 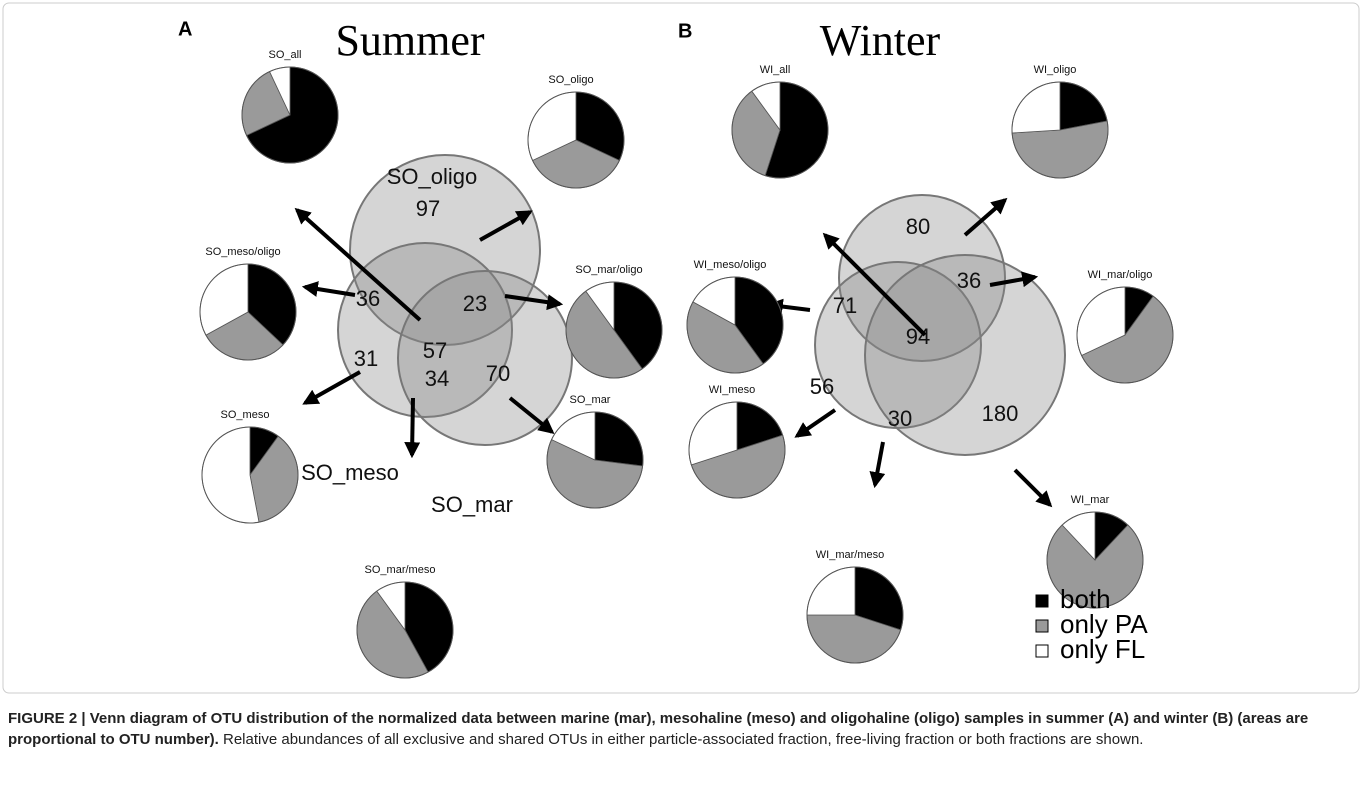 I want to click on legend-label: only PA, so click(x=1104, y=624).